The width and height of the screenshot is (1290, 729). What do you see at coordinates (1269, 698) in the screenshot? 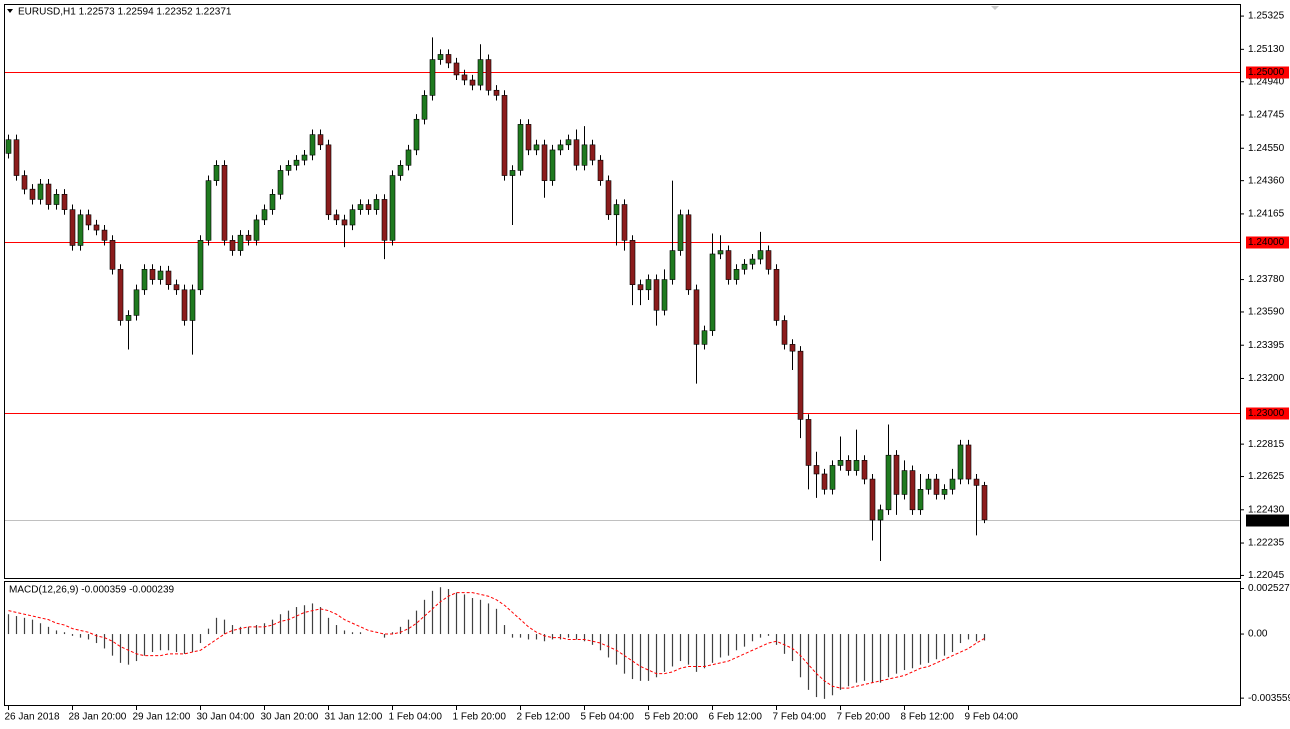
I see `y-tick-label: -0.003559` at bounding box center [1269, 698].